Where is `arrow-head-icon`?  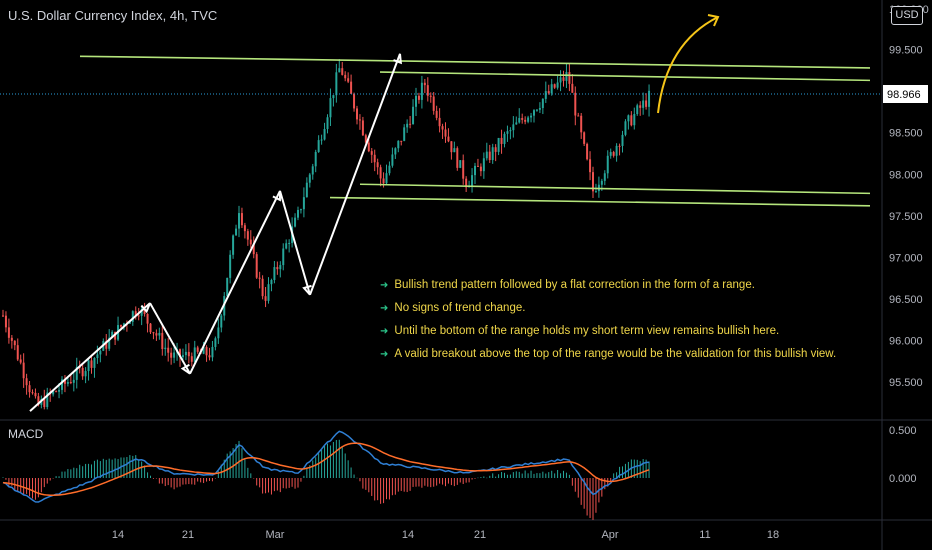 arrow-head-icon is located at coordinates (145, 308).